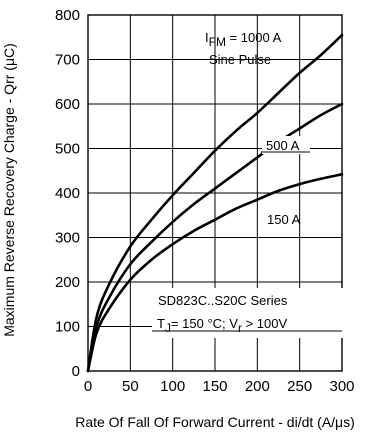 This screenshot has height=434, width=367. I want to click on y-tick-label: 600, so click(67, 104).